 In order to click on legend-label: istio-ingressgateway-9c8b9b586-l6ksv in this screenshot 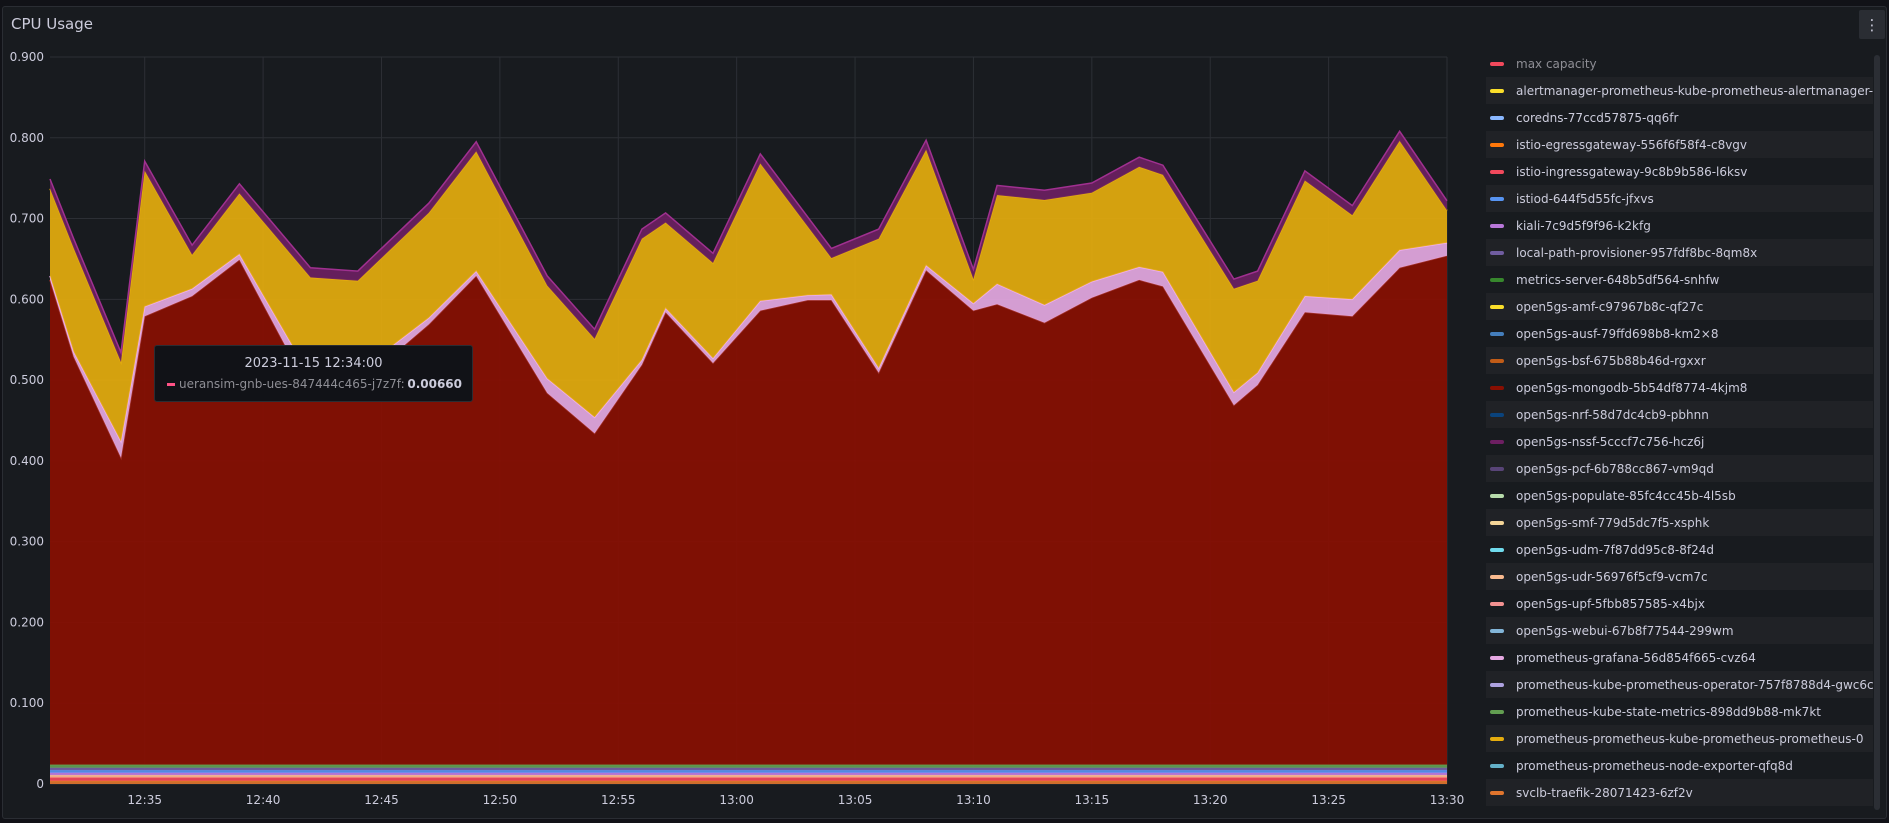, I will do `click(1632, 171)`.